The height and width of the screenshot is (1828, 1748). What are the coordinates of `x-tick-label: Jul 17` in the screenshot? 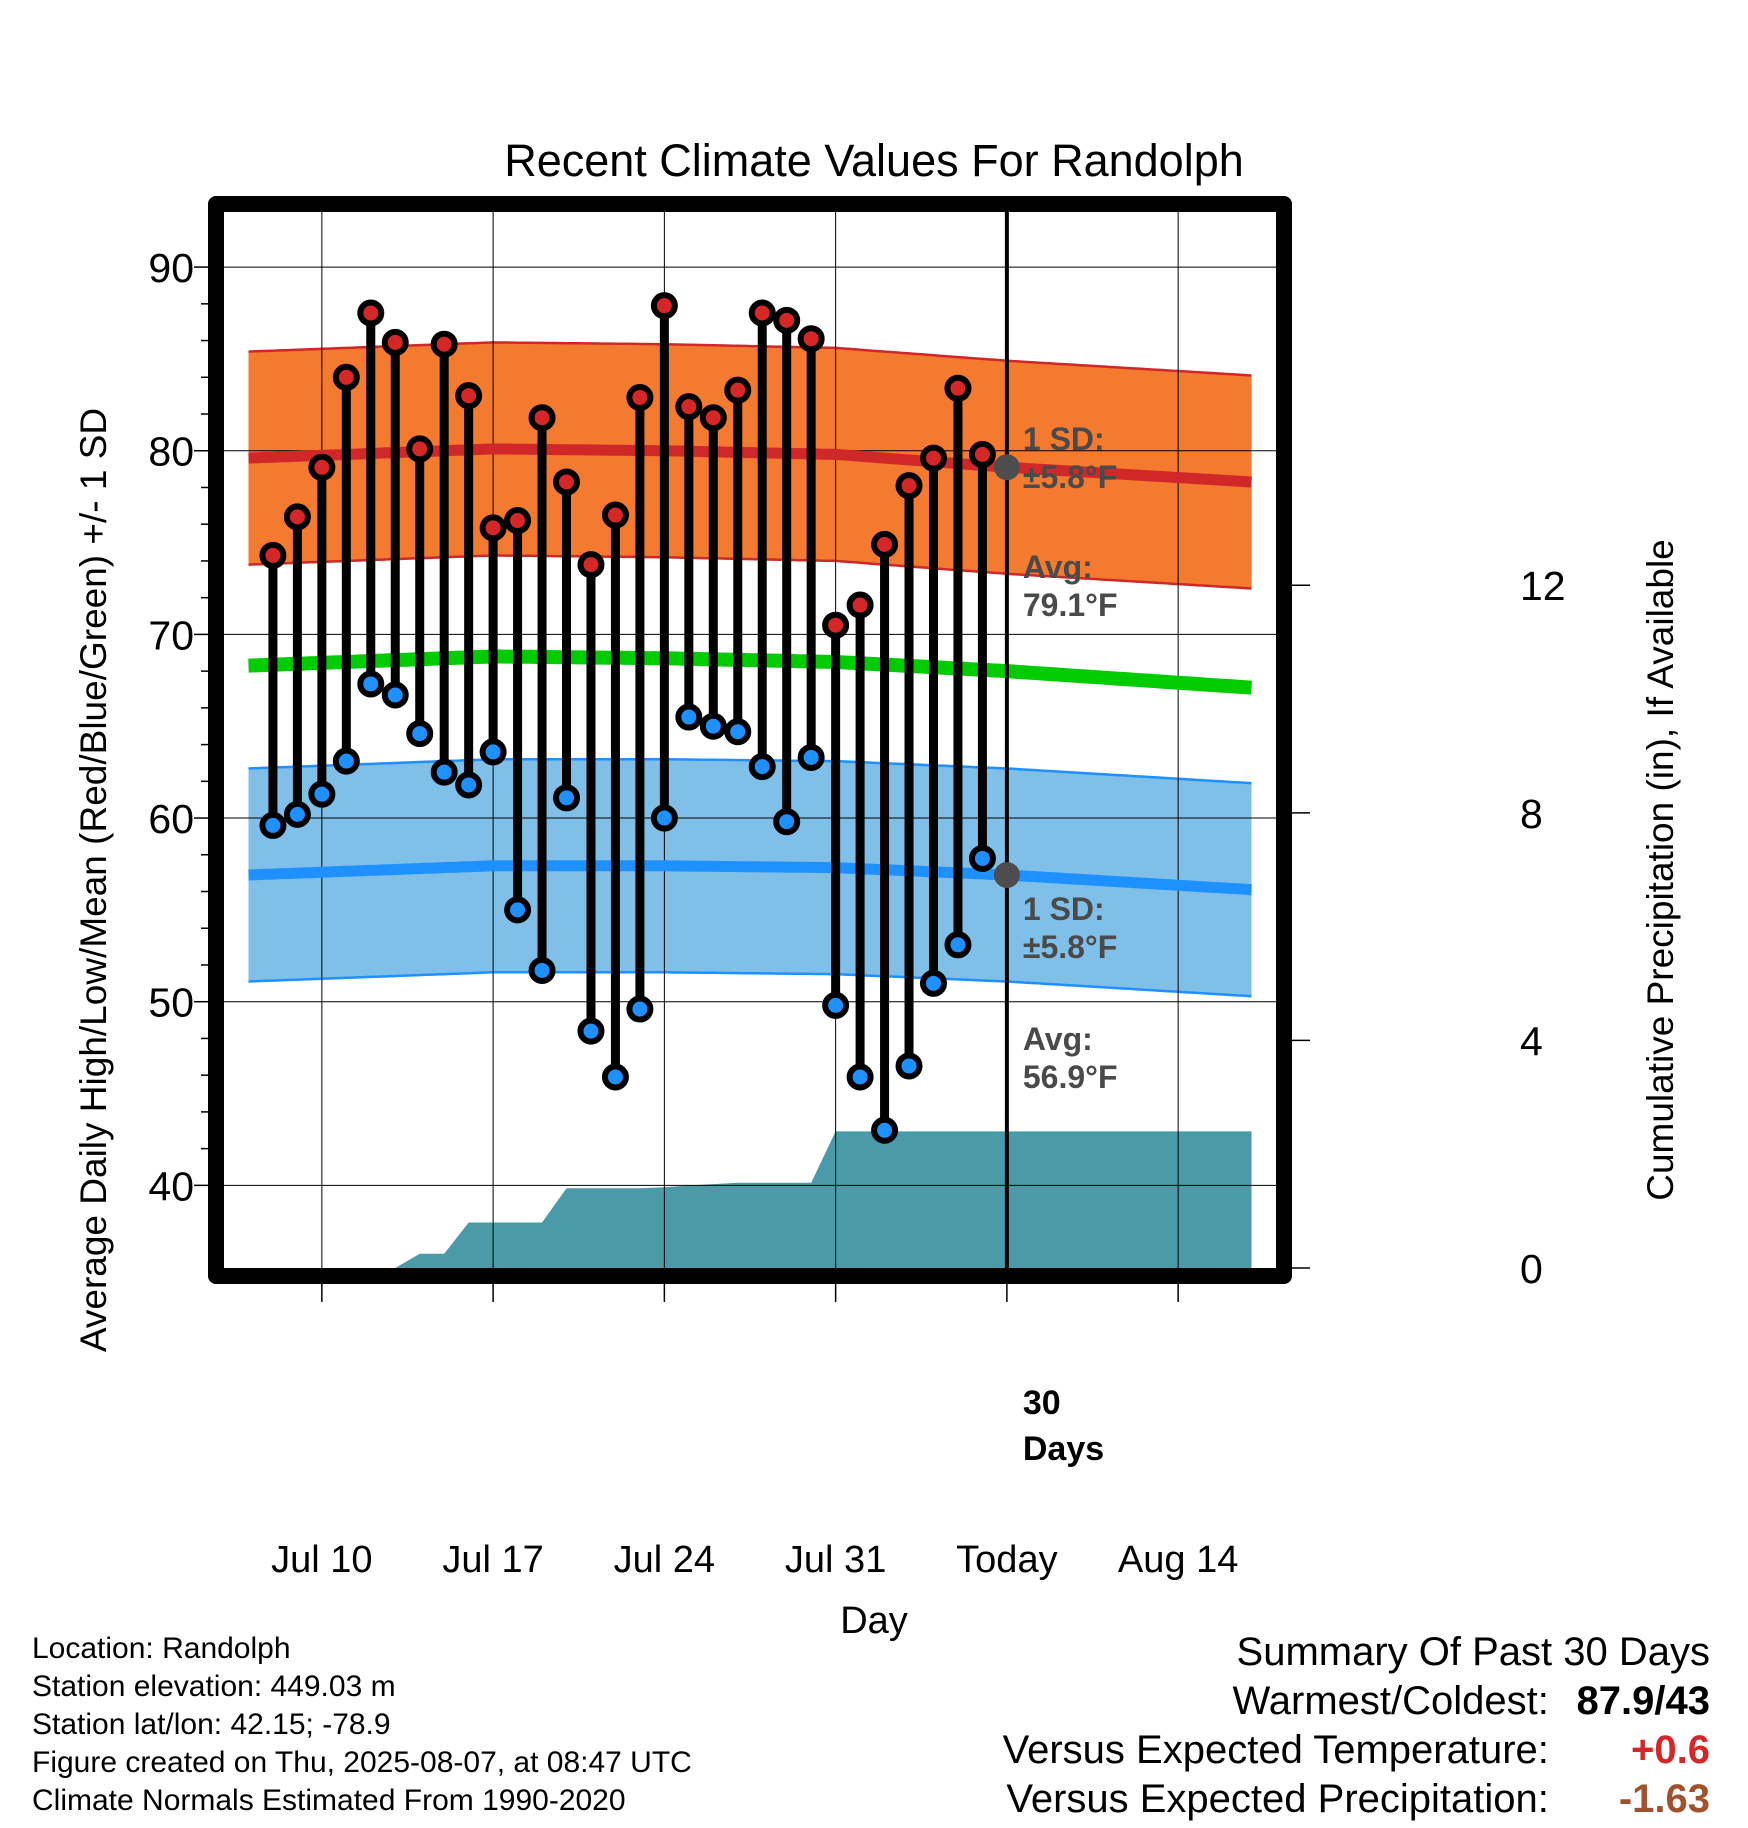 It's located at (492, 1560).